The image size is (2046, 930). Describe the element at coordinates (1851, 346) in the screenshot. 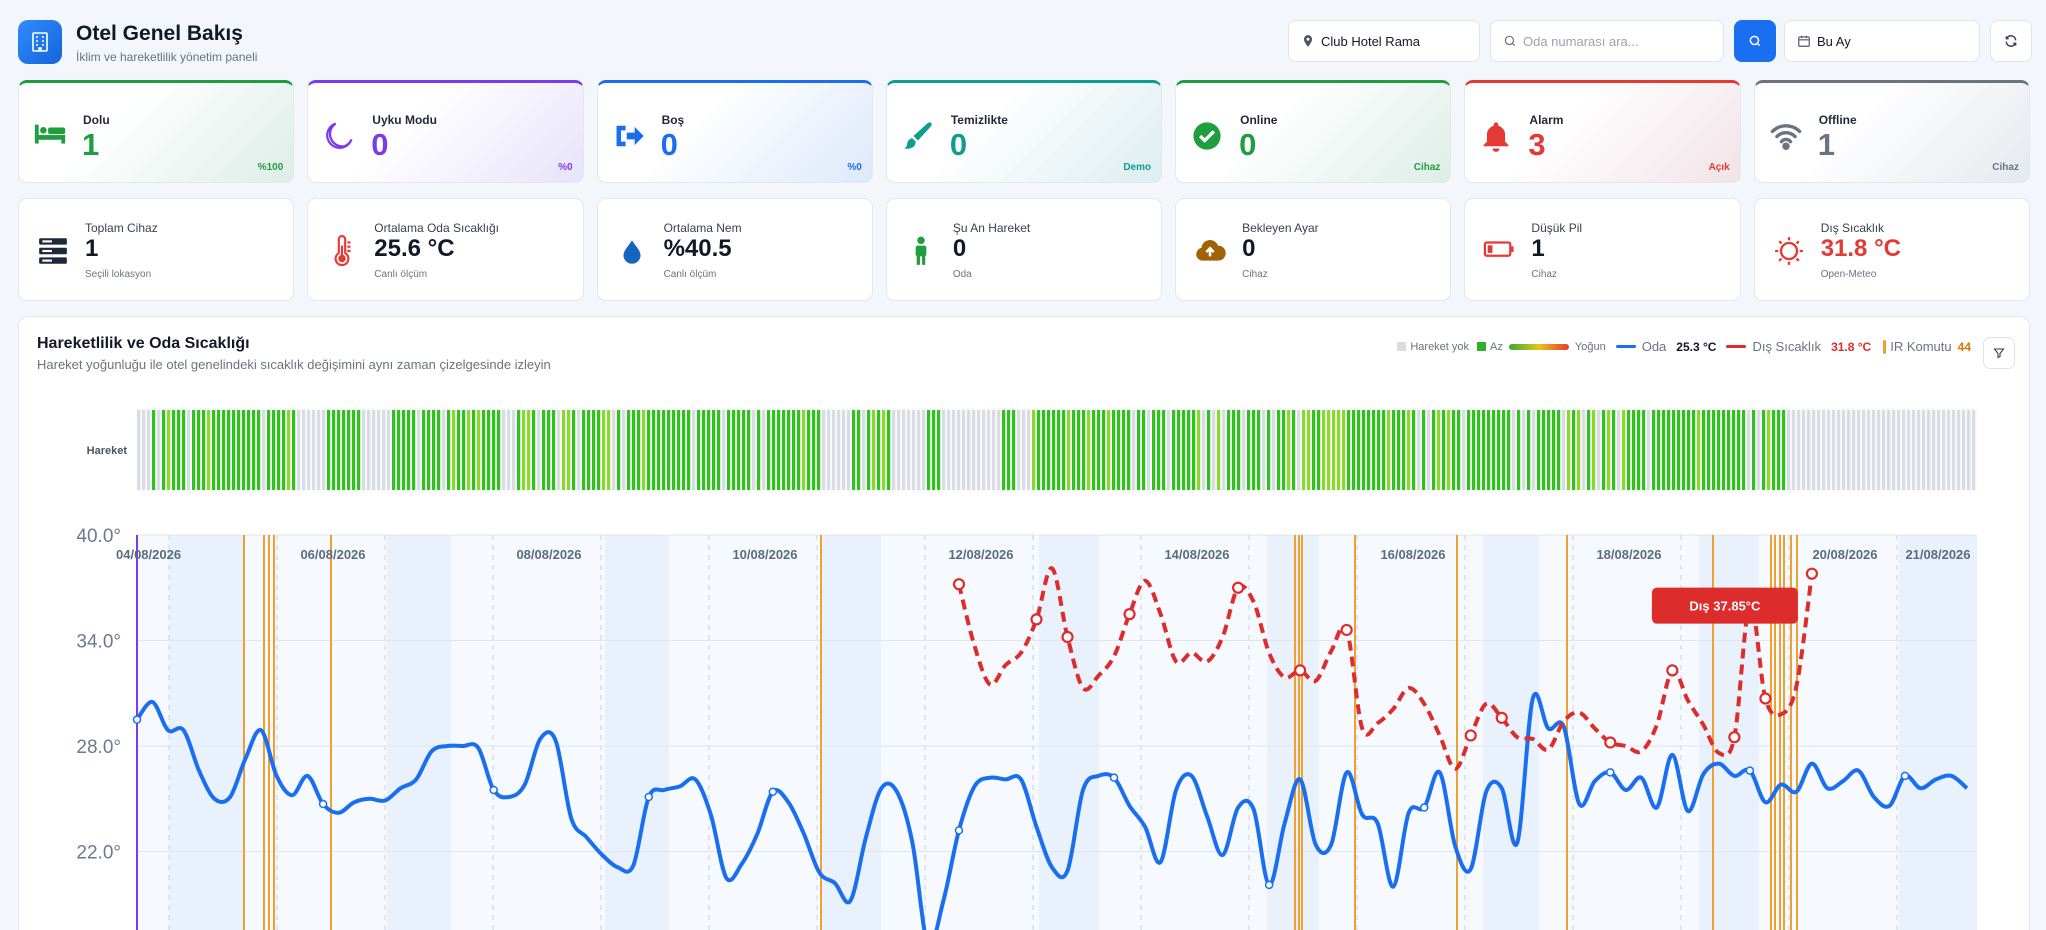

I see `legend-outdoor-value: 31.8 °C` at that location.